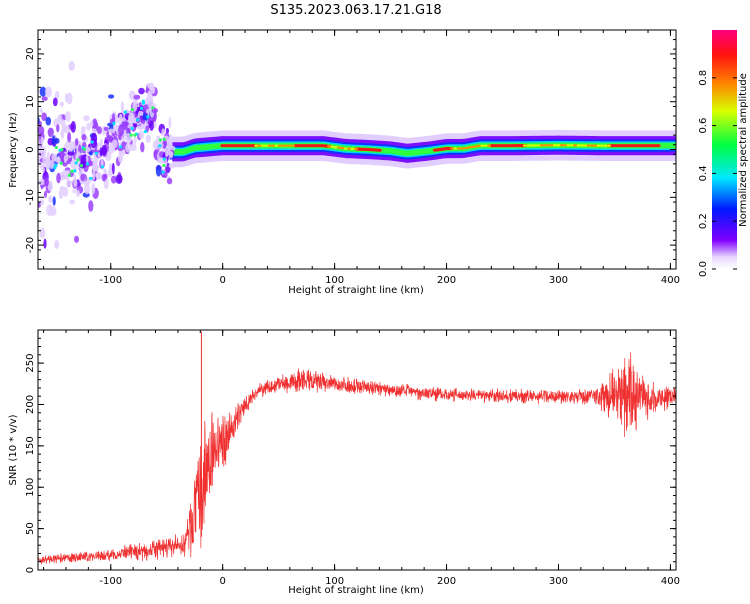 The width and height of the screenshot is (750, 604). I want to click on x-tick-label: 100, so click(334, 581).